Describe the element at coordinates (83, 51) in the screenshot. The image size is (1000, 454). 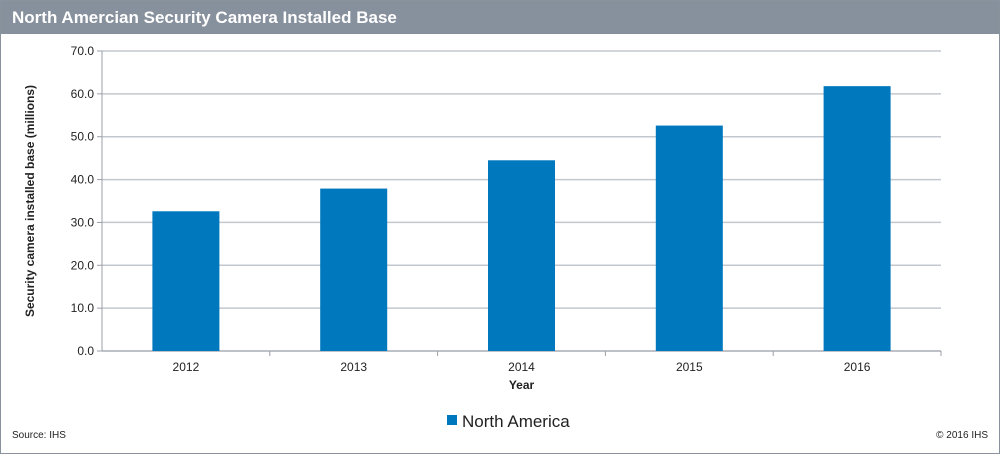
I see `y-tick-label: 70.0` at that location.